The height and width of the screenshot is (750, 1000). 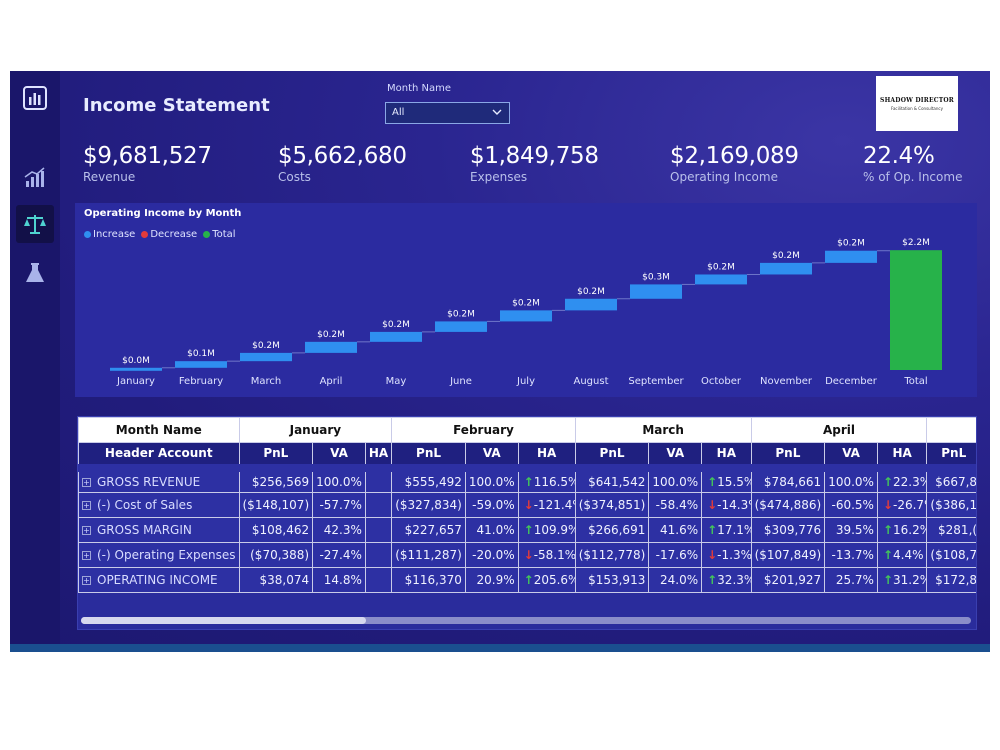 I want to click on waterfall-bar-october, so click(x=721, y=279).